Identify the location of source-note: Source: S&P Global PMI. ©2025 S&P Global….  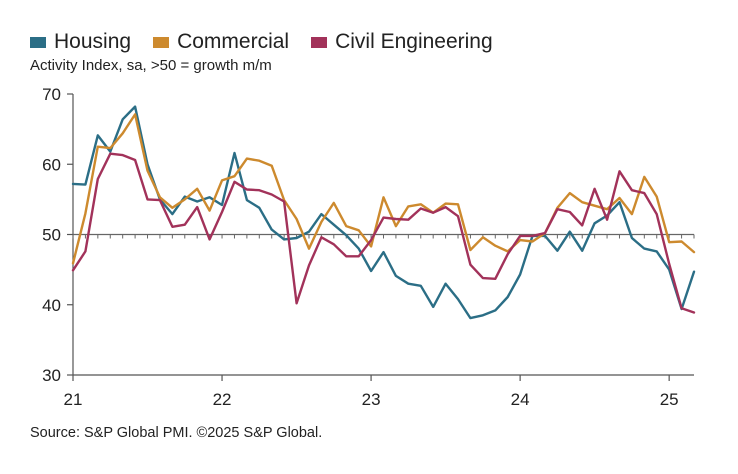
(176, 433).